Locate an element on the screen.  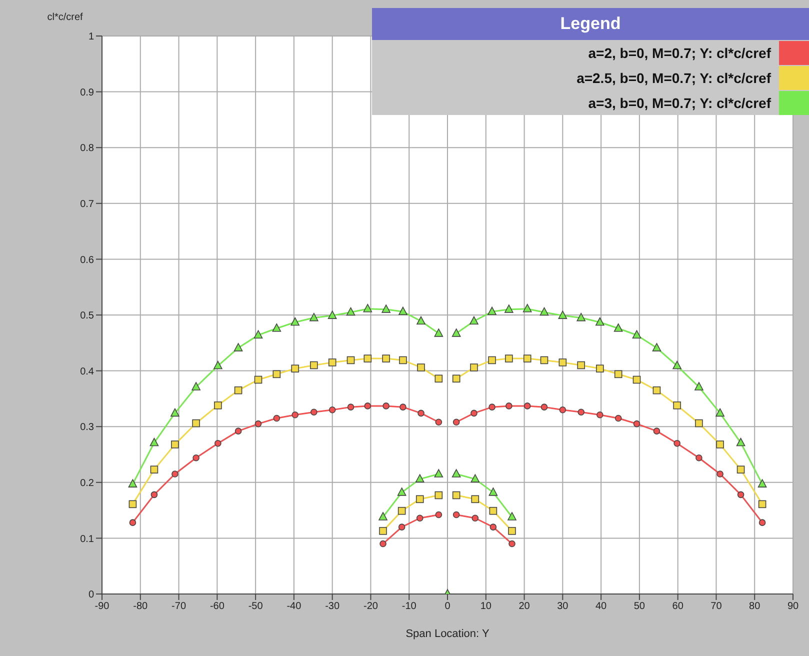
x-tick-label: -70 is located at coordinates (179, 606).